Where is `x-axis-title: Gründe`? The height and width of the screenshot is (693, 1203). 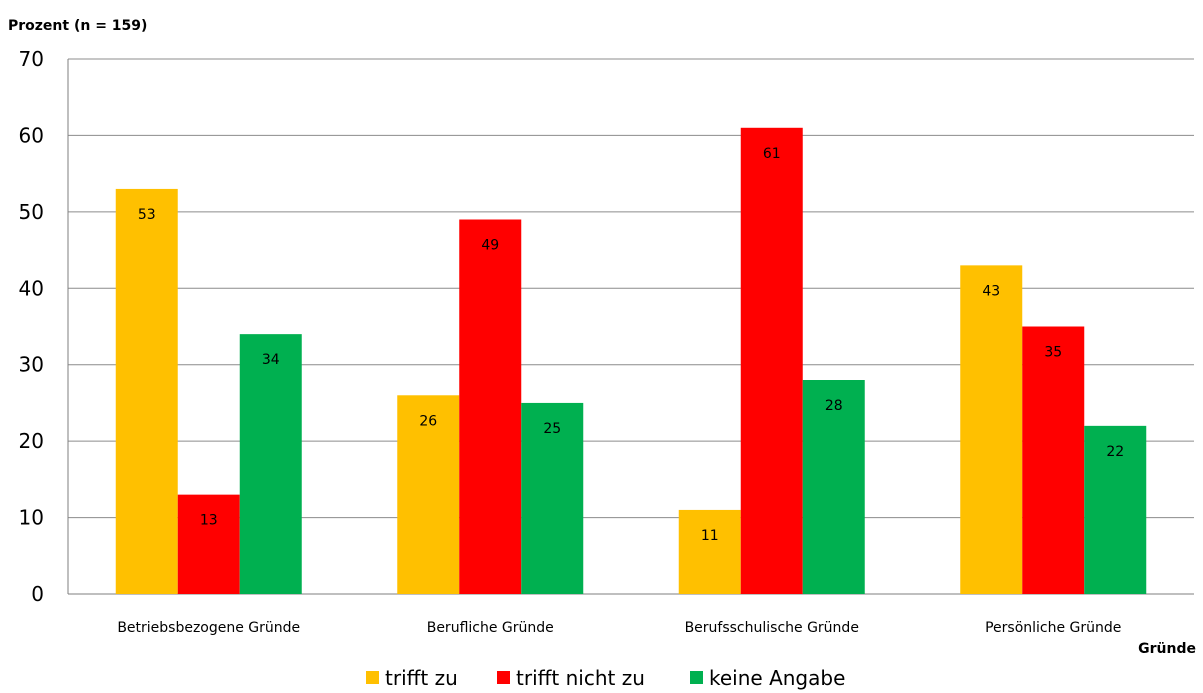
x-axis-title: Gründe is located at coordinates (1167, 649).